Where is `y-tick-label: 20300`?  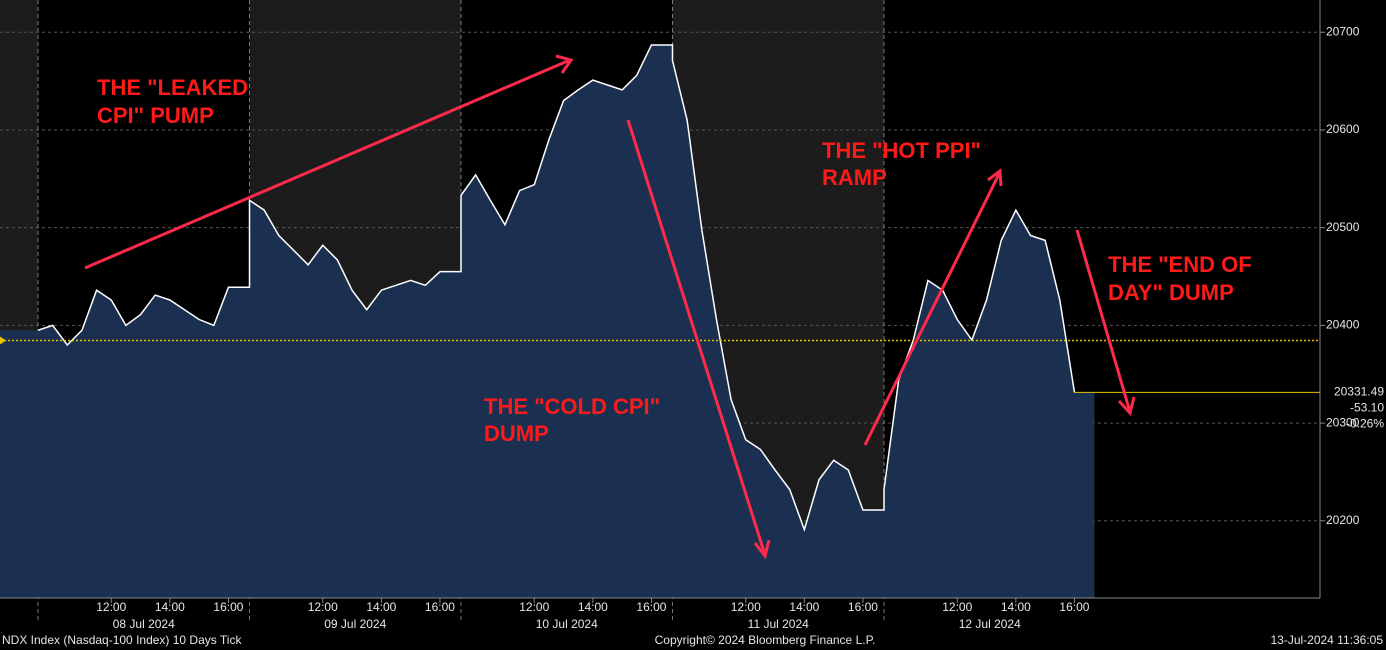 y-tick-label: 20300 is located at coordinates (1343, 422).